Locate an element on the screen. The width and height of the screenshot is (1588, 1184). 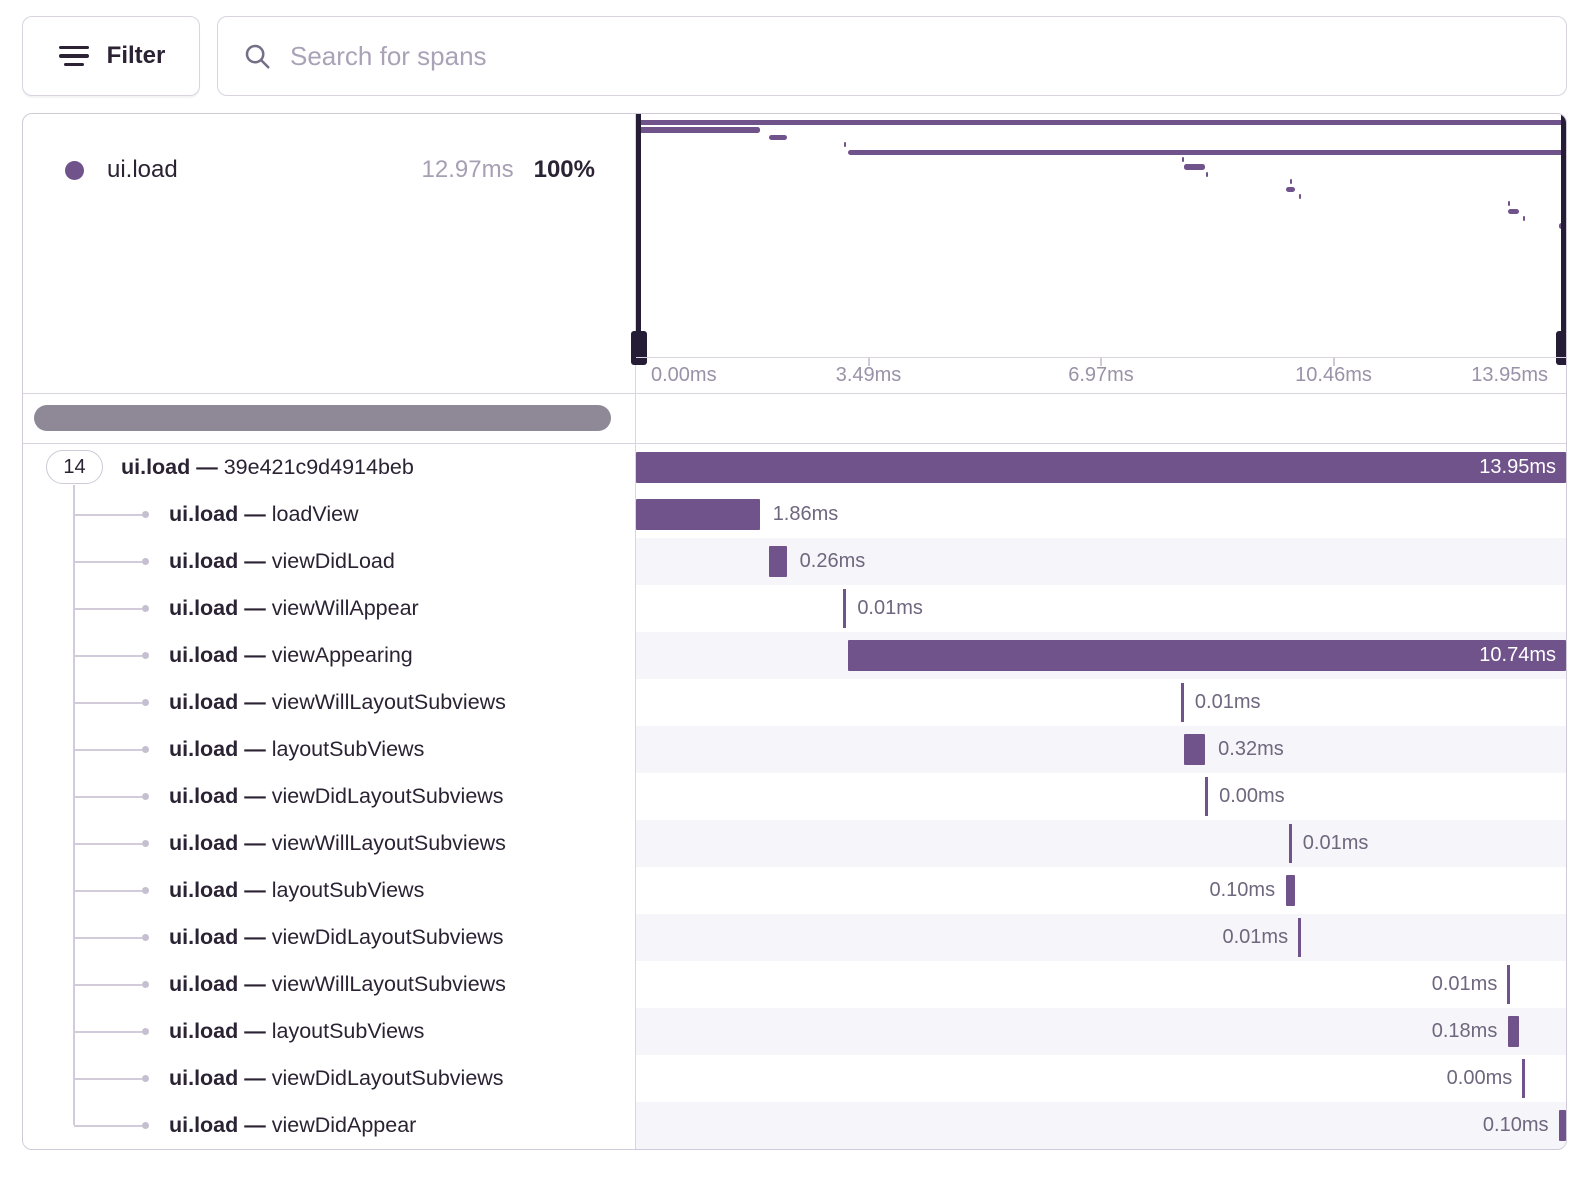
span-row: ui.load — viewDidLayoutSubviews 0.01ms is located at coordinates (794, 937).